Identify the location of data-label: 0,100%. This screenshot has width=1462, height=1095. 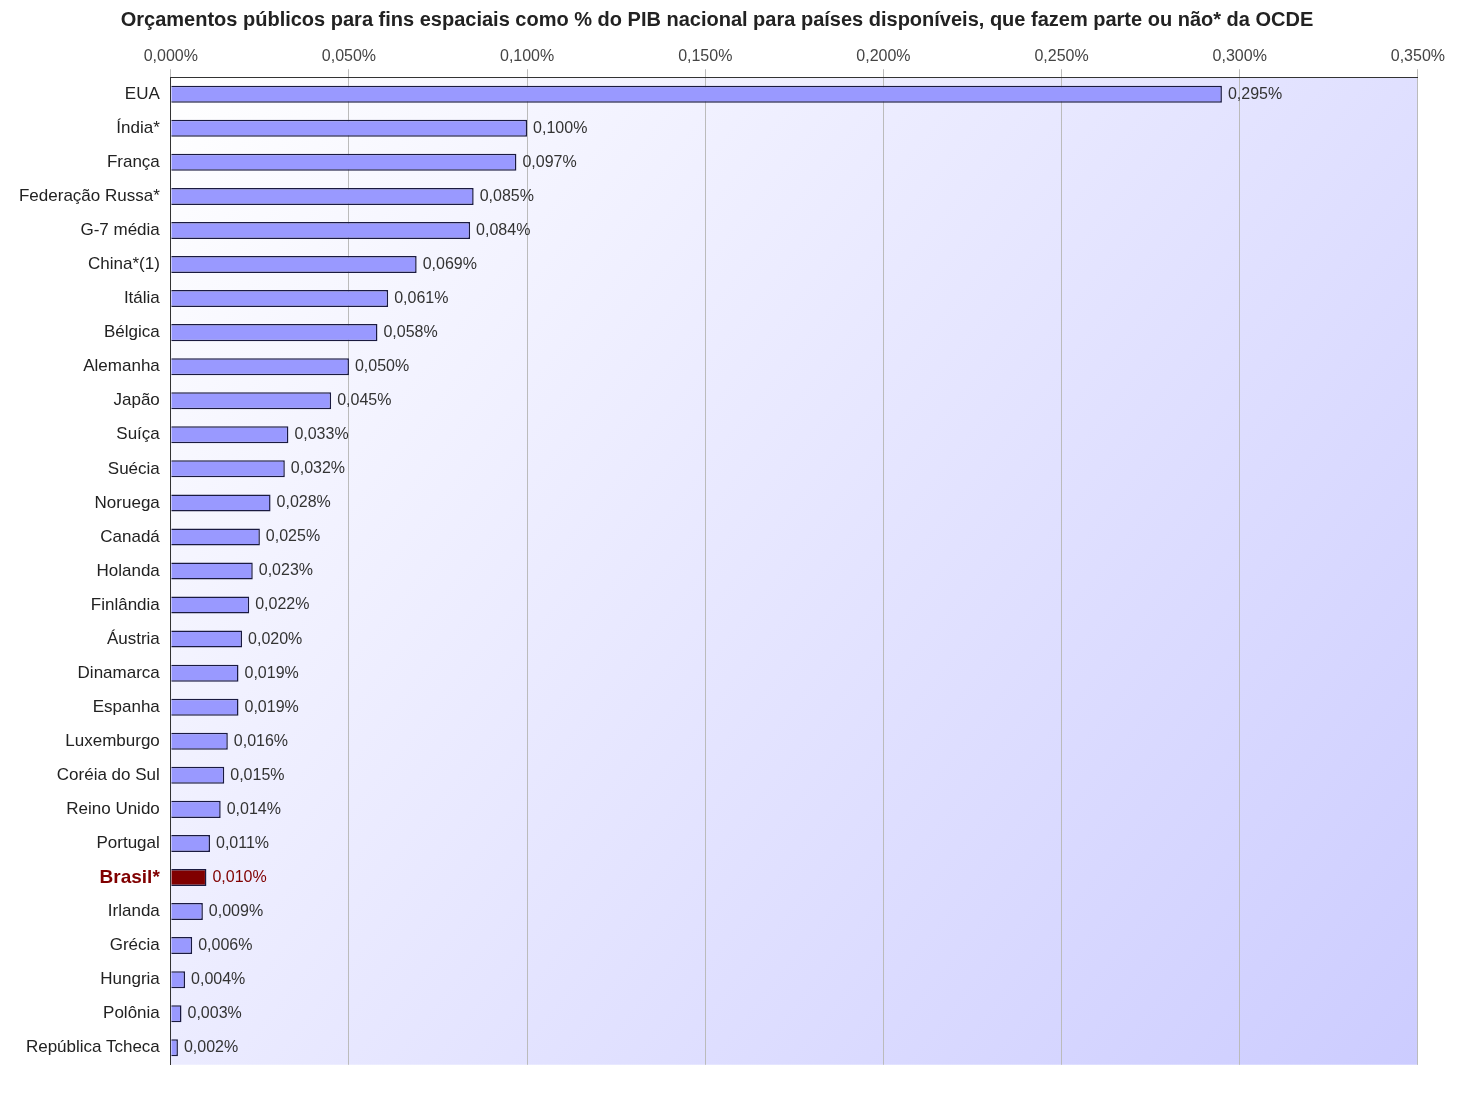
(560, 127).